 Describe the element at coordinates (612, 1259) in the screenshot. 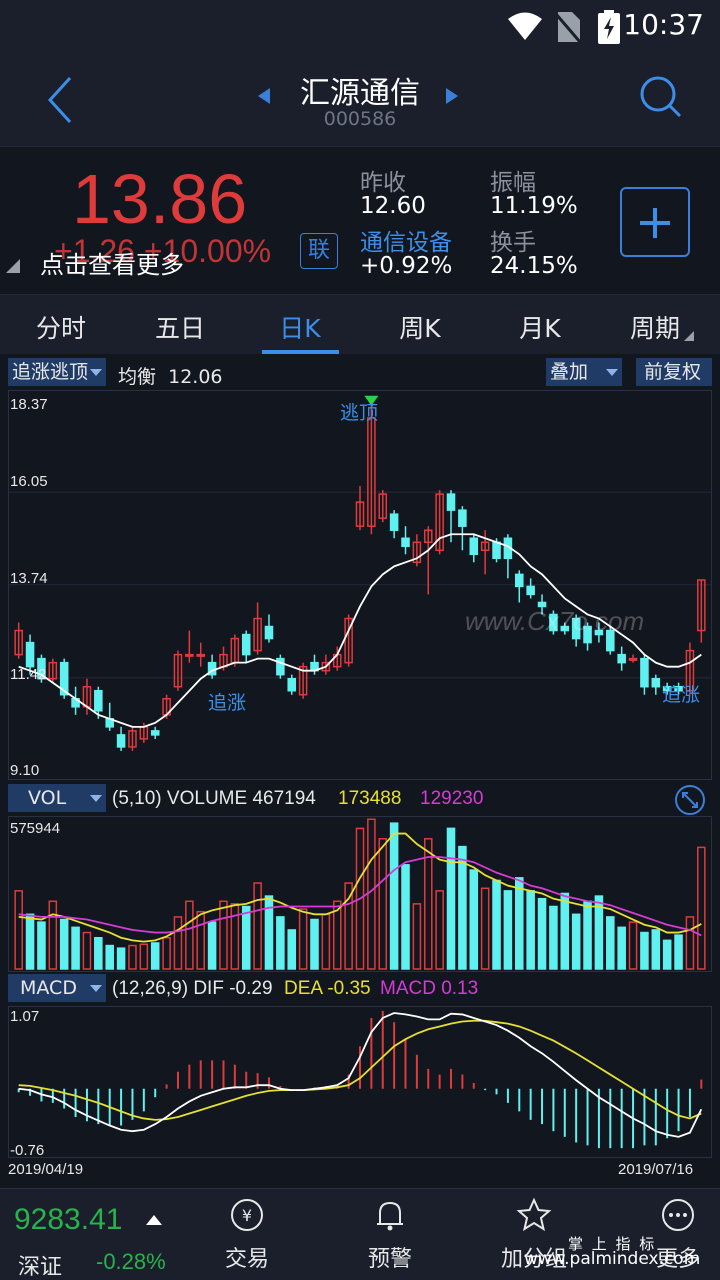

I see `watermark-url: www.palmindex.com` at that location.